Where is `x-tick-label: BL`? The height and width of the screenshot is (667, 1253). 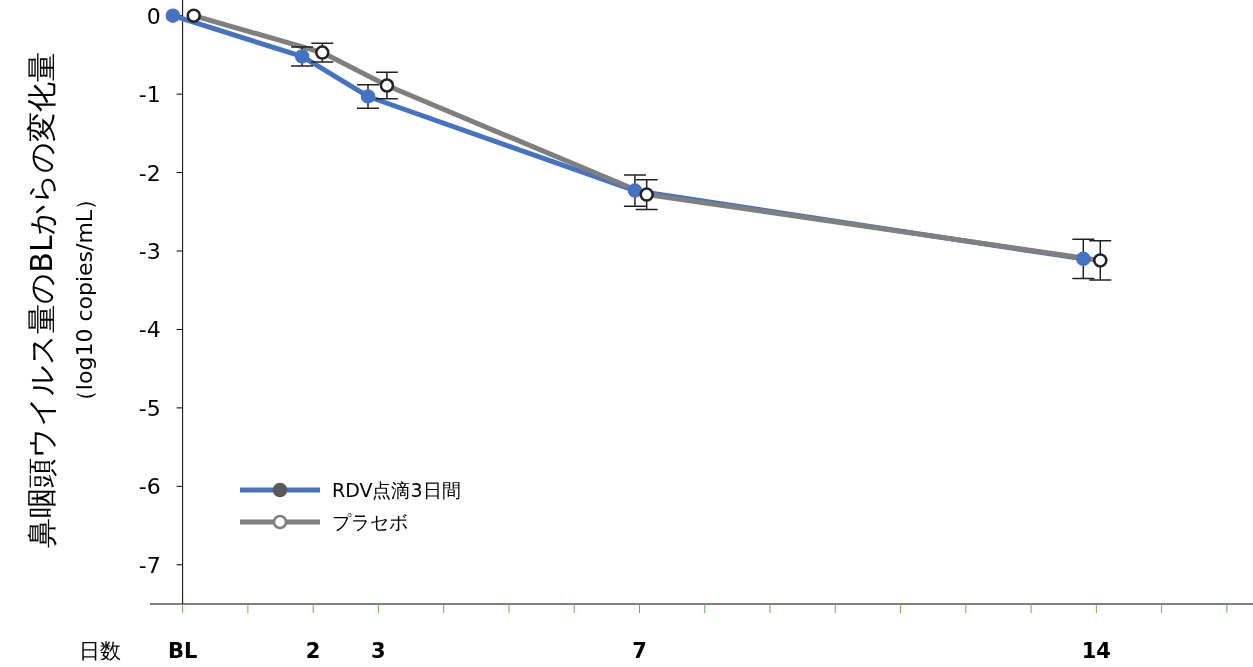
x-tick-label: BL is located at coordinates (182, 651).